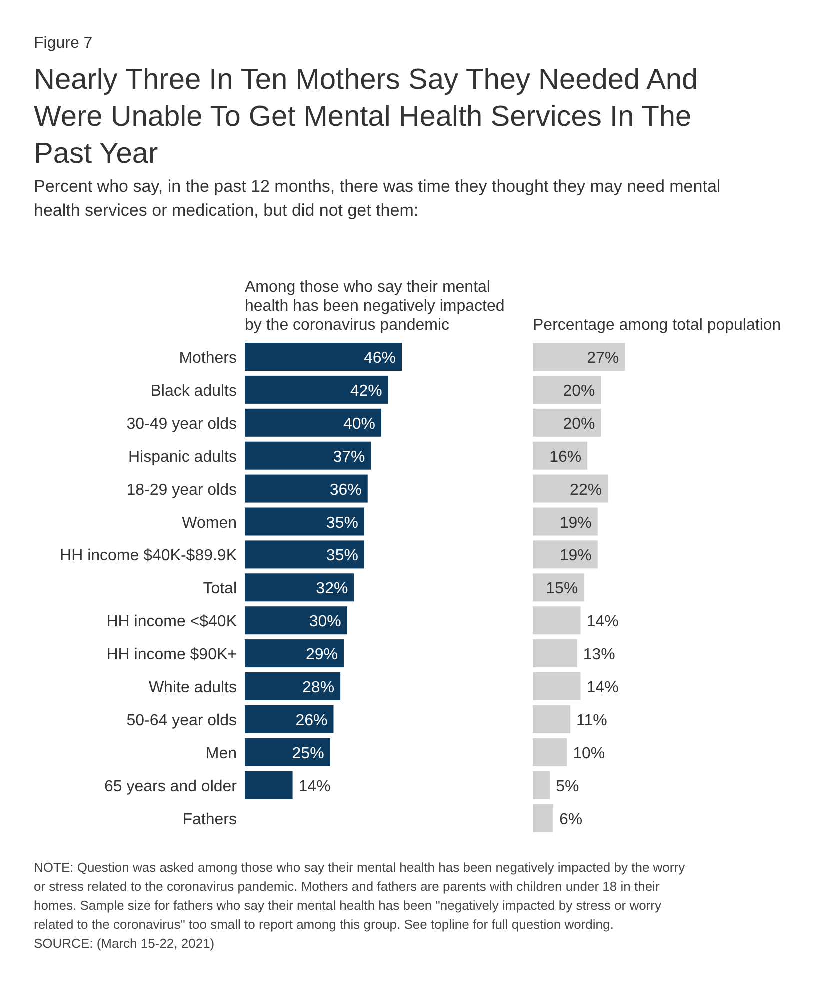 This screenshot has height=989, width=819. Describe the element at coordinates (221, 753) in the screenshot. I see `y-tick-label: Men` at that location.